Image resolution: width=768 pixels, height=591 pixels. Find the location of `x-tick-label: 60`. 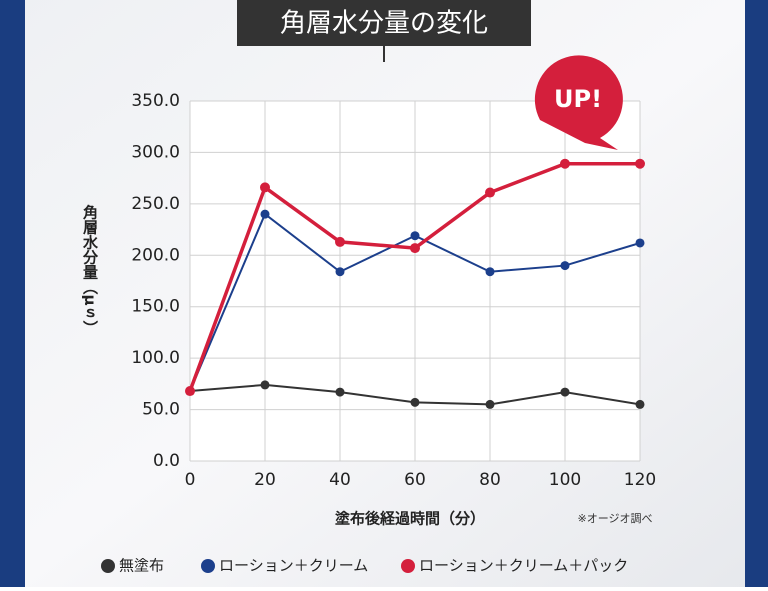

x-tick-label: 60 is located at coordinates (415, 480).